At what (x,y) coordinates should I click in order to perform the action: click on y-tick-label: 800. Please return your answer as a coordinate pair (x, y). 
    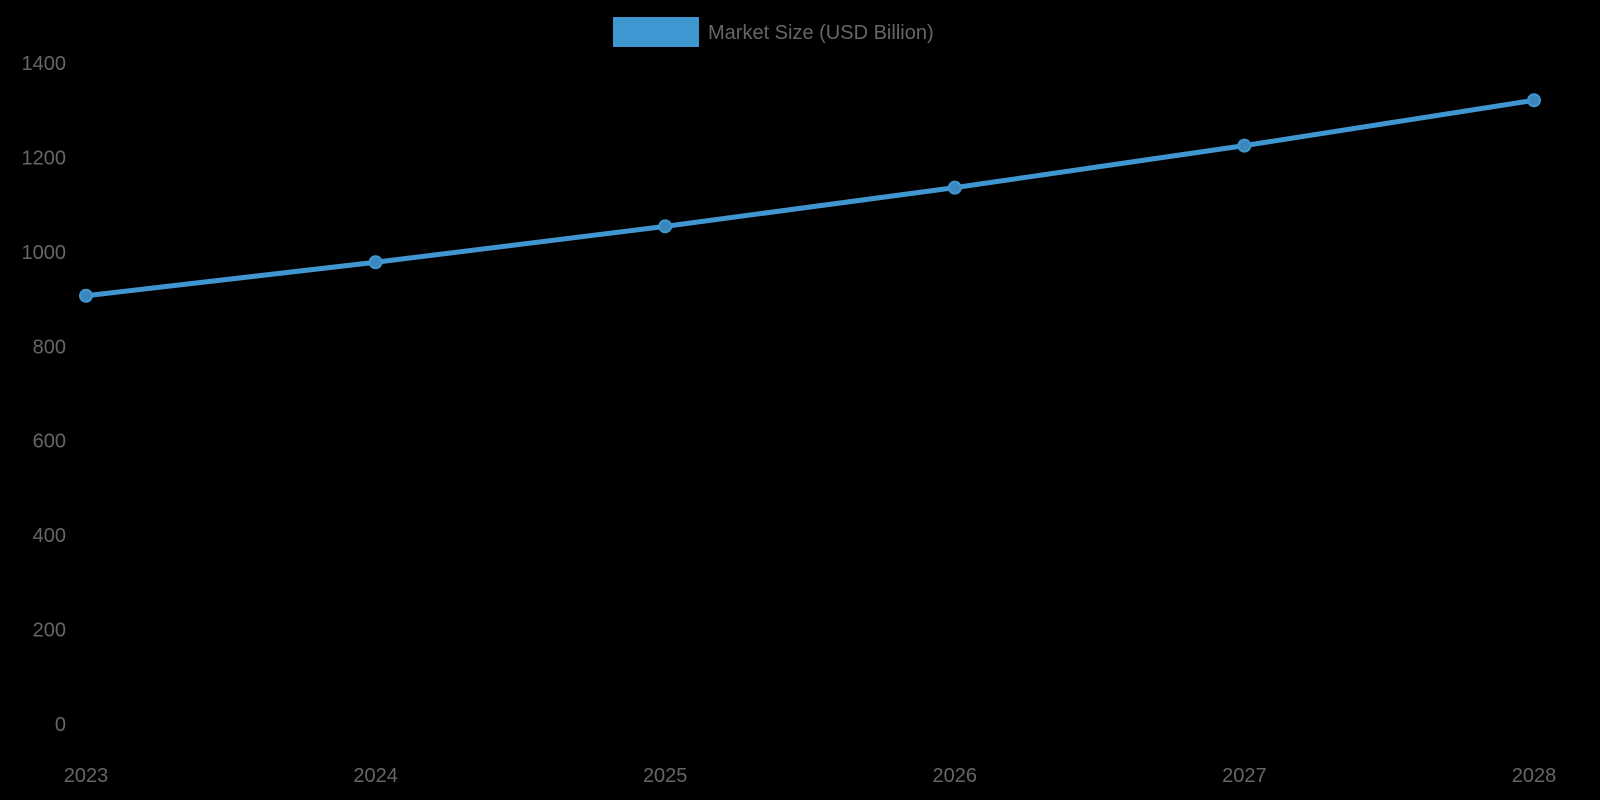
    Looking at the image, I should click on (49, 347).